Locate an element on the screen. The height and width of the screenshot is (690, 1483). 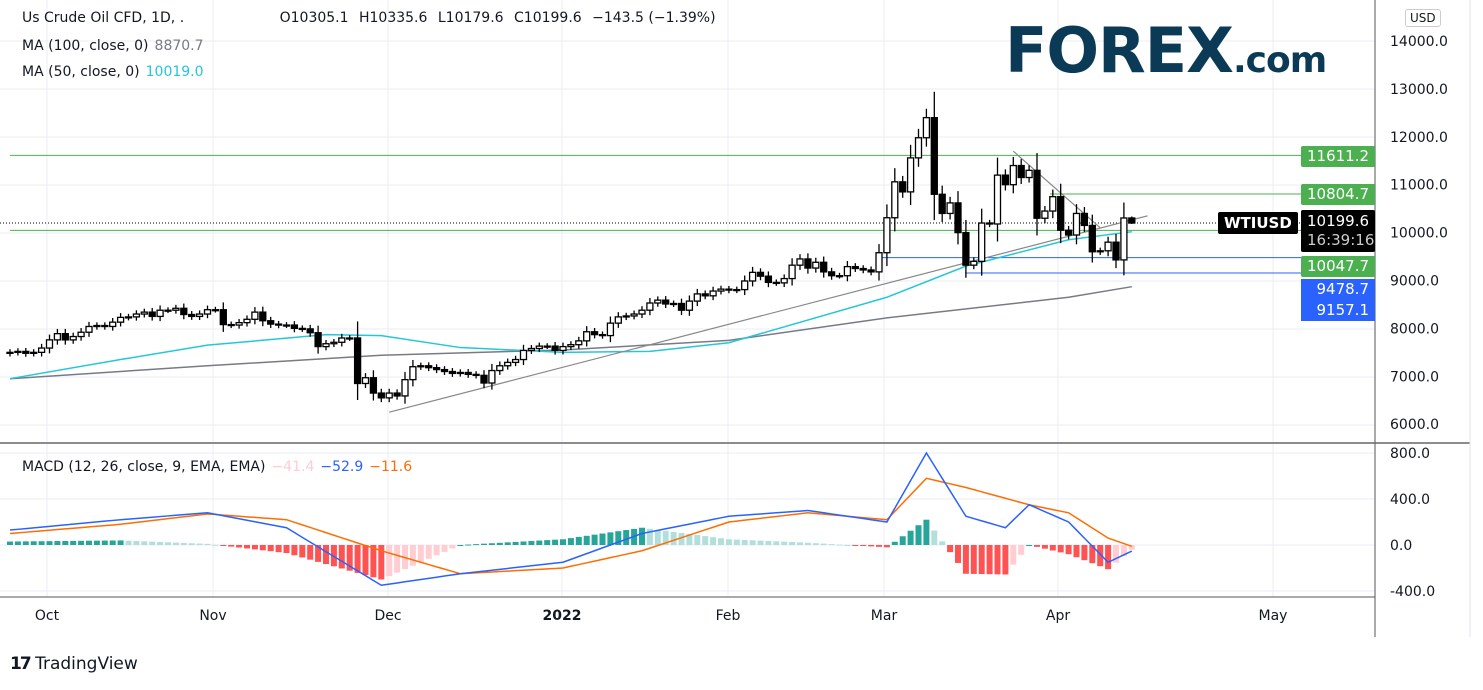
time-tick-label: Oct is located at coordinates (47, 616).